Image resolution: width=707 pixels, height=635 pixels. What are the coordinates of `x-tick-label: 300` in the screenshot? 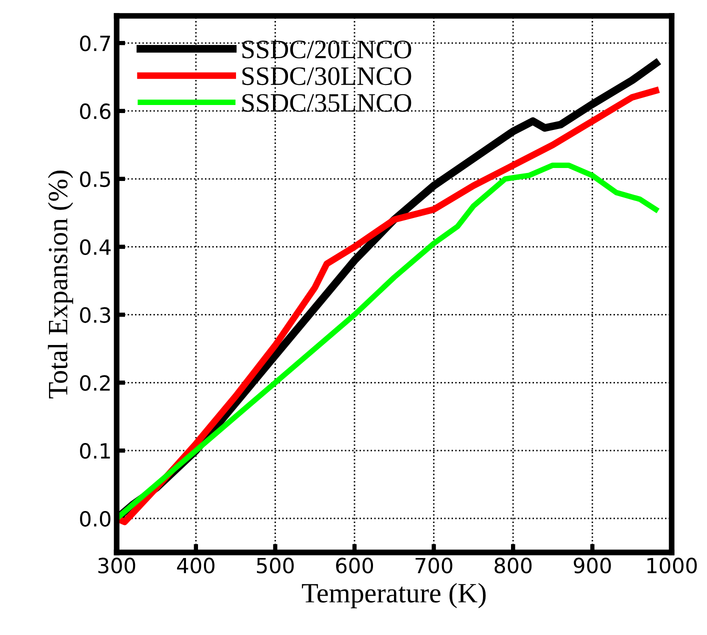 It's located at (117, 566).